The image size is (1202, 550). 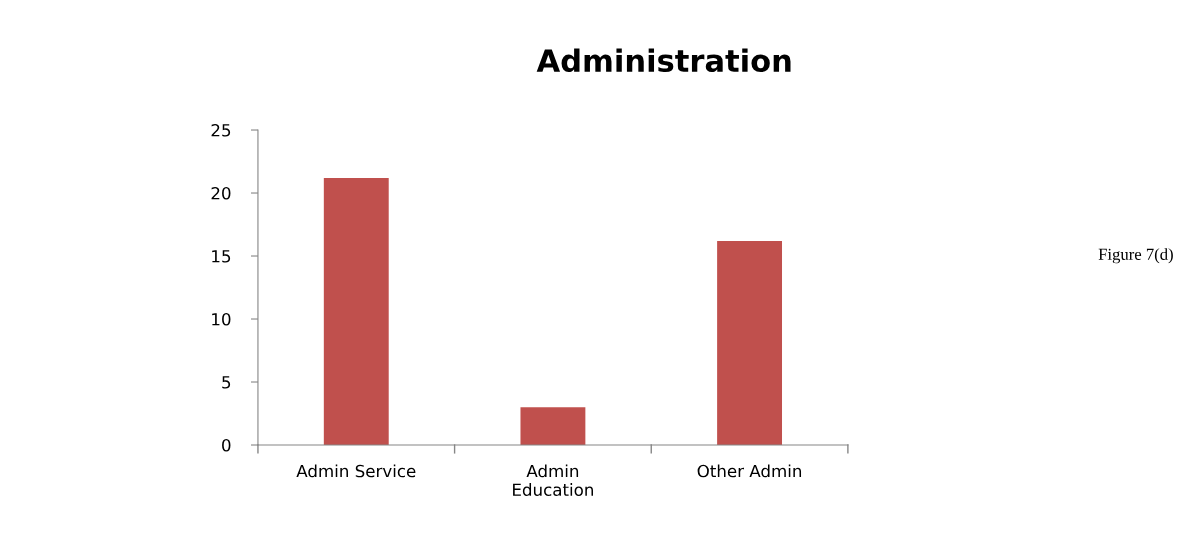 I want to click on y-tick-label: 20, so click(x=221, y=193).